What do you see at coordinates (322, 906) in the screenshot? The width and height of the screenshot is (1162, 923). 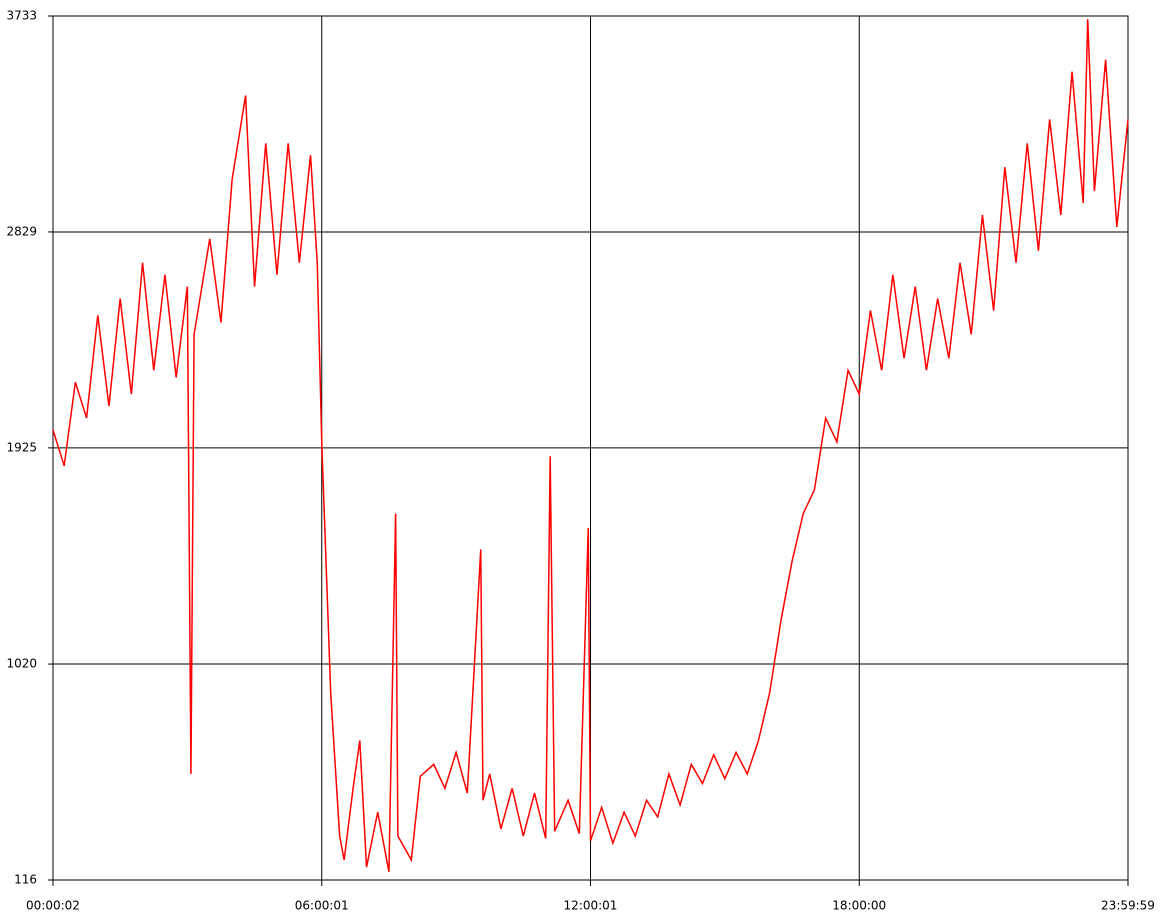 I see `x-tick-label: 06:00:01` at bounding box center [322, 906].